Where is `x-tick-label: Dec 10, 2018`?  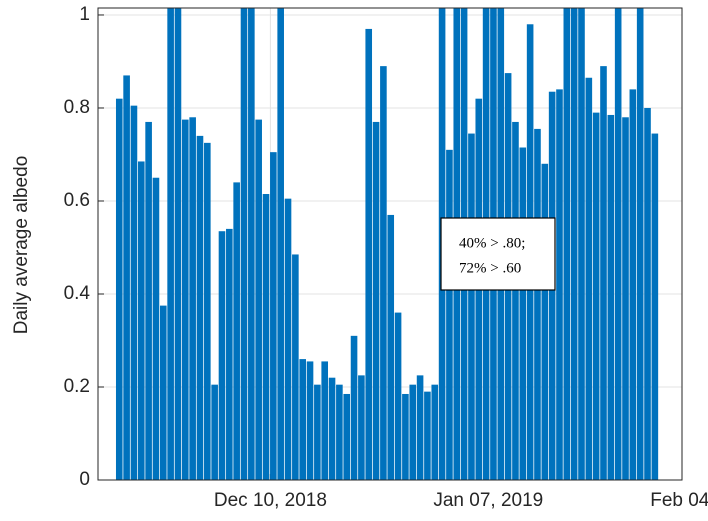
x-tick-label: Dec 10, 2018 is located at coordinates (270, 500).